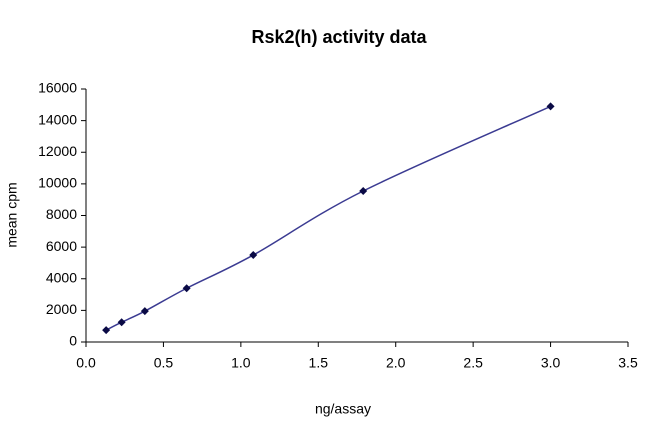  I want to click on x-tick-label: 1.5, so click(319, 363).